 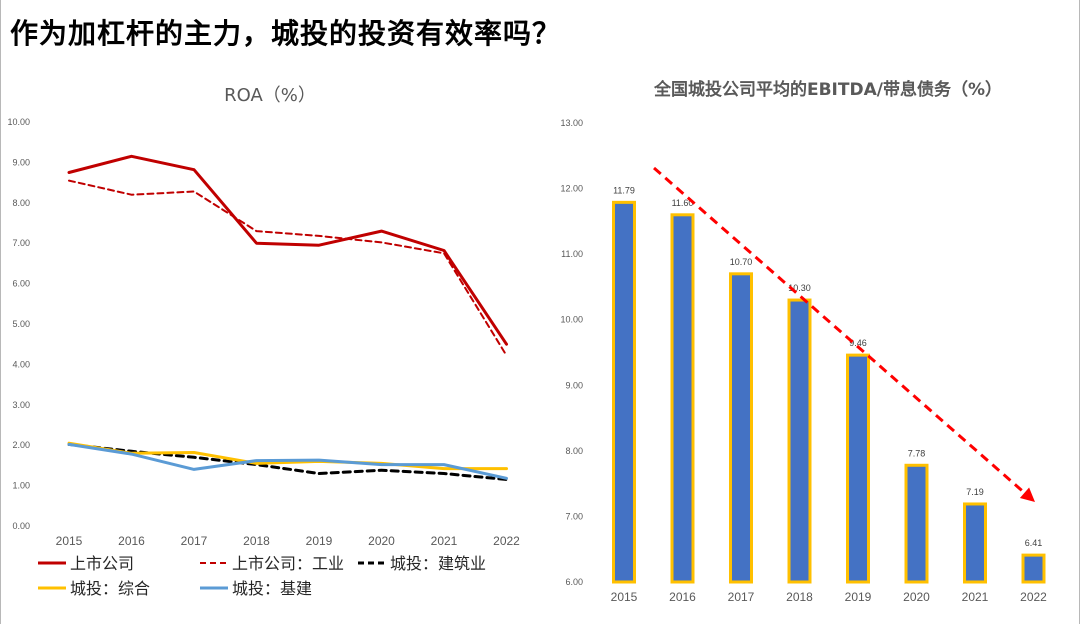 What do you see at coordinates (21, 364) in the screenshot?
I see `roa-y-tick-label: 4.00` at bounding box center [21, 364].